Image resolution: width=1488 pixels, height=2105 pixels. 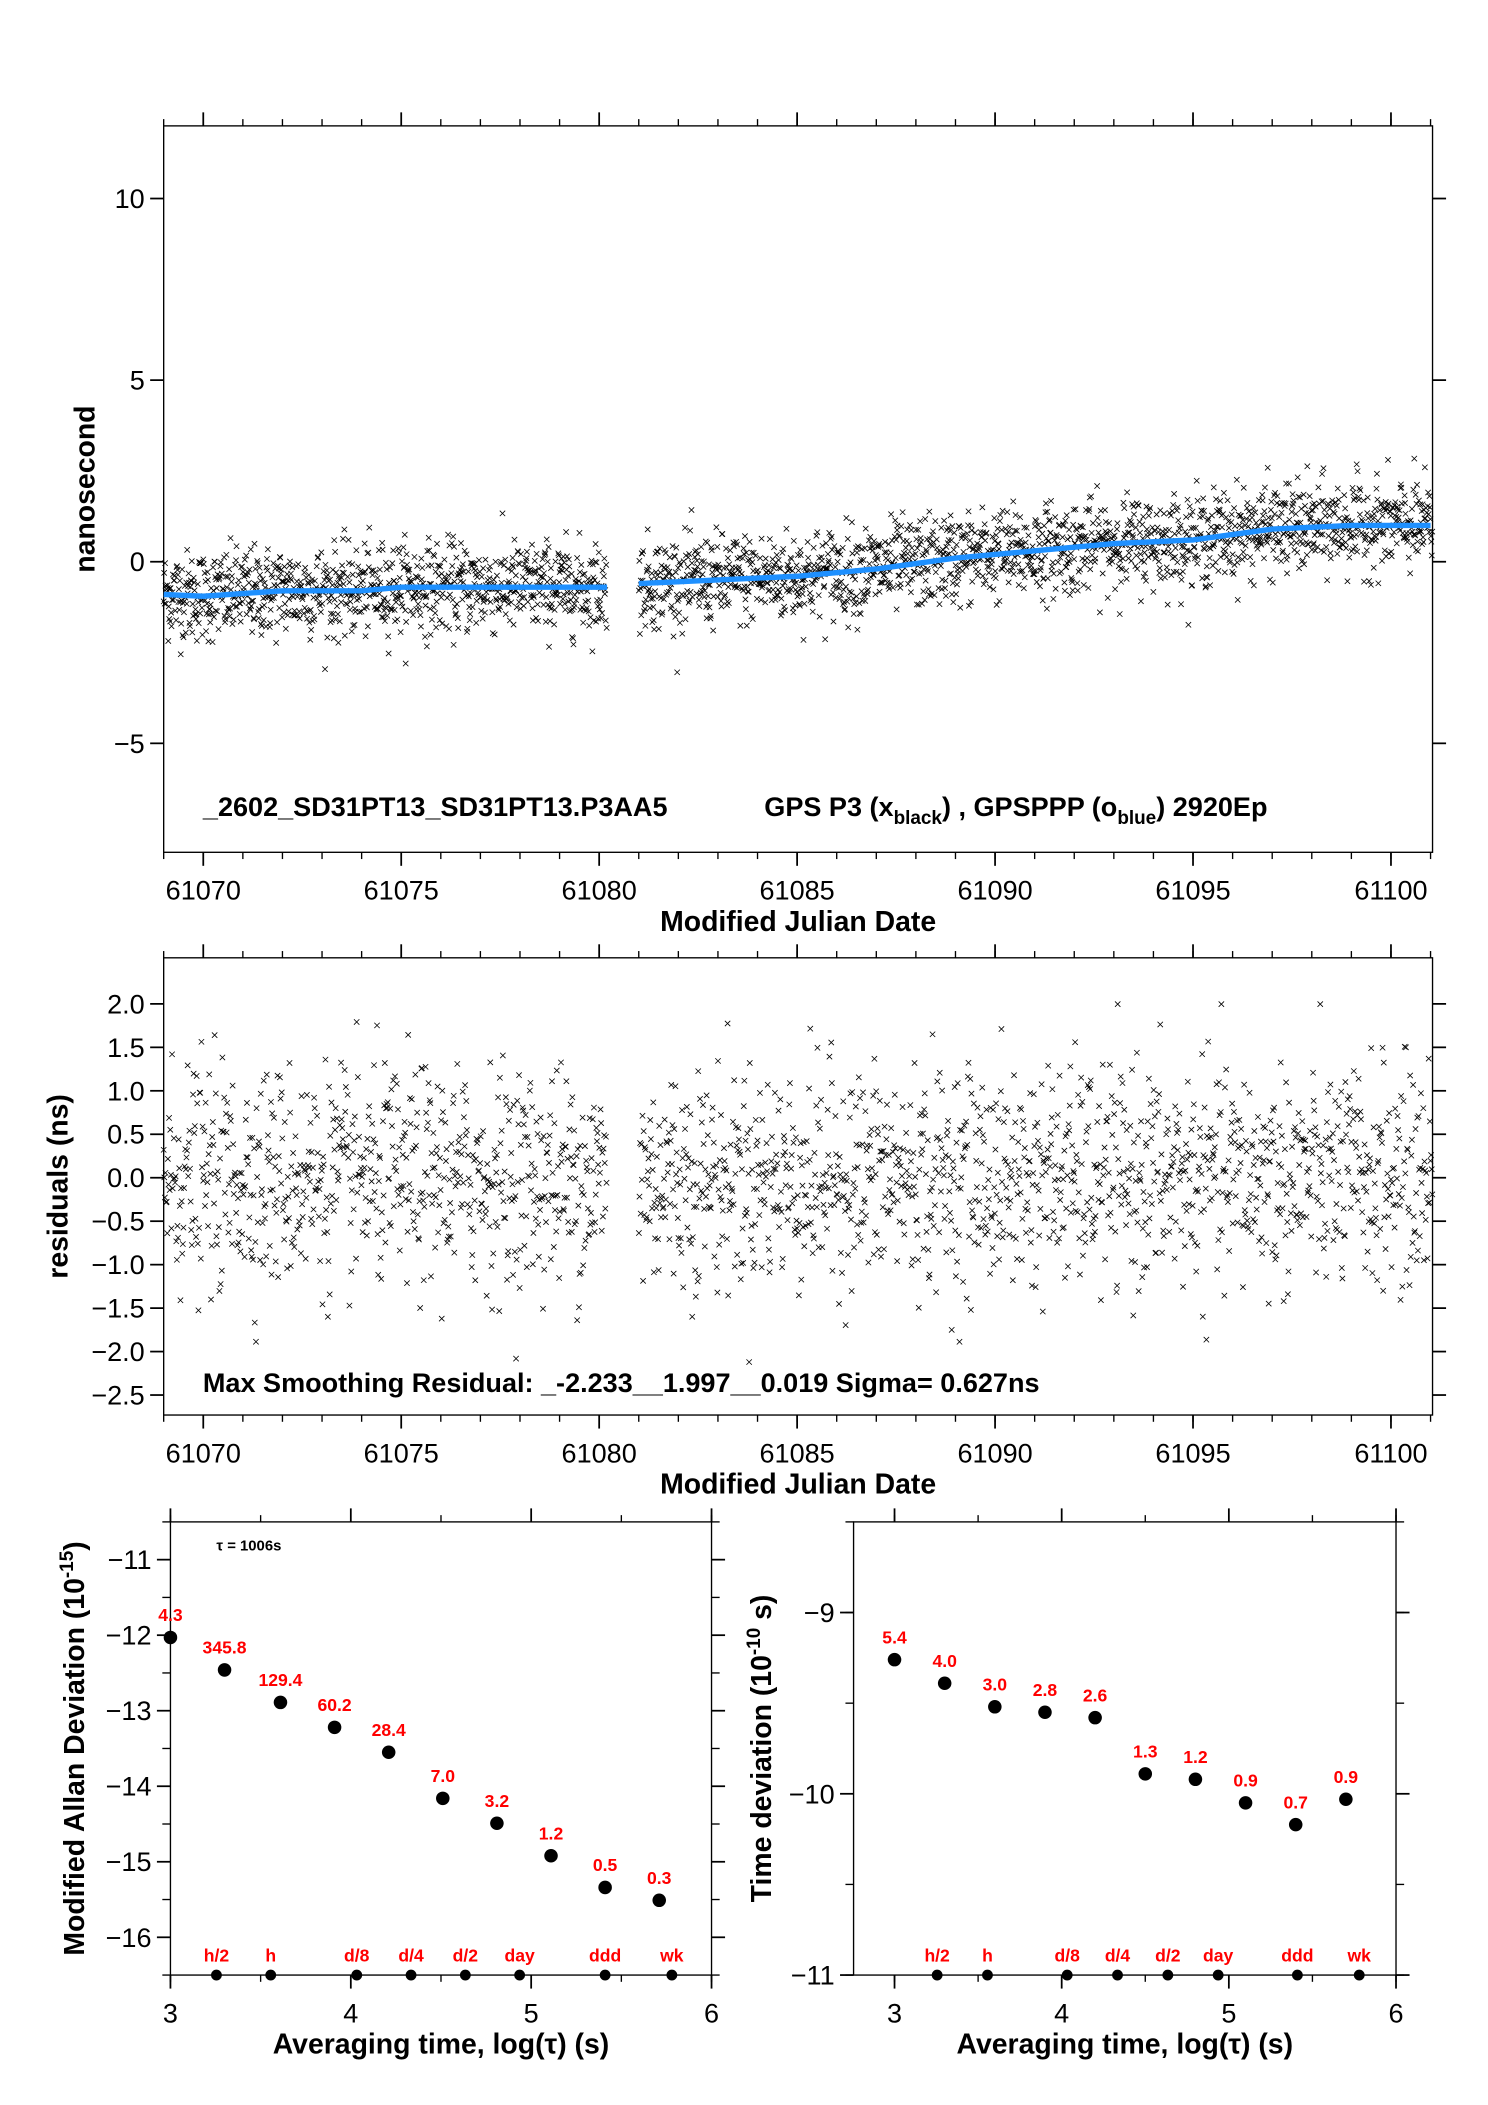 I want to click on x-tick-label: 61090, so click(x=994, y=1453).